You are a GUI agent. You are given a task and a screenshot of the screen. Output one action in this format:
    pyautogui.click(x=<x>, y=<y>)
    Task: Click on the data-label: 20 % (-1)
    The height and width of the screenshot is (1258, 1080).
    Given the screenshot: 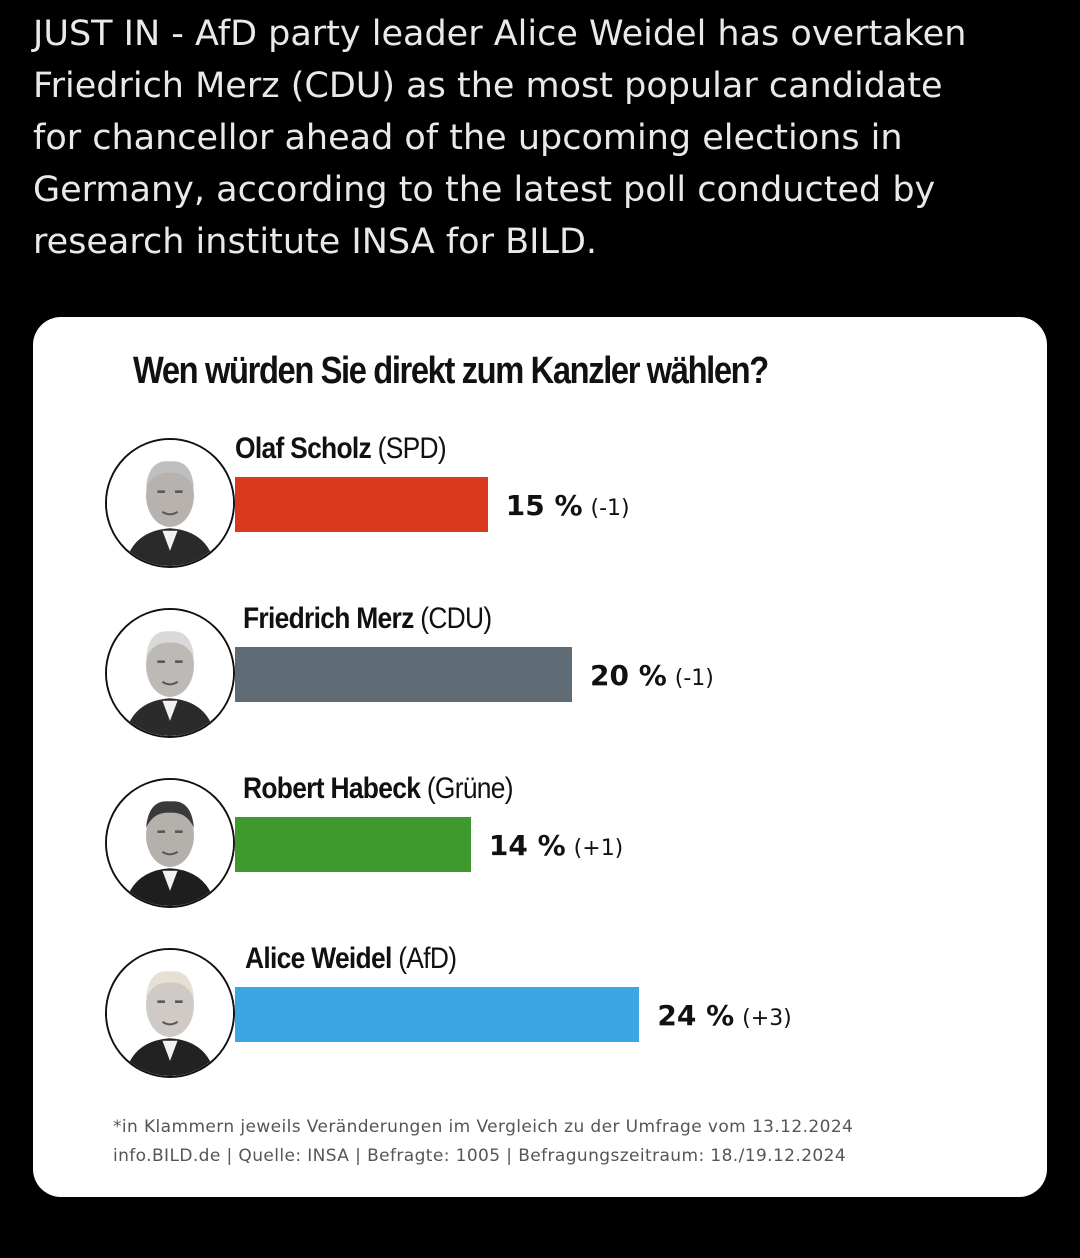 What is the action you would take?
    pyautogui.click(x=652, y=675)
    